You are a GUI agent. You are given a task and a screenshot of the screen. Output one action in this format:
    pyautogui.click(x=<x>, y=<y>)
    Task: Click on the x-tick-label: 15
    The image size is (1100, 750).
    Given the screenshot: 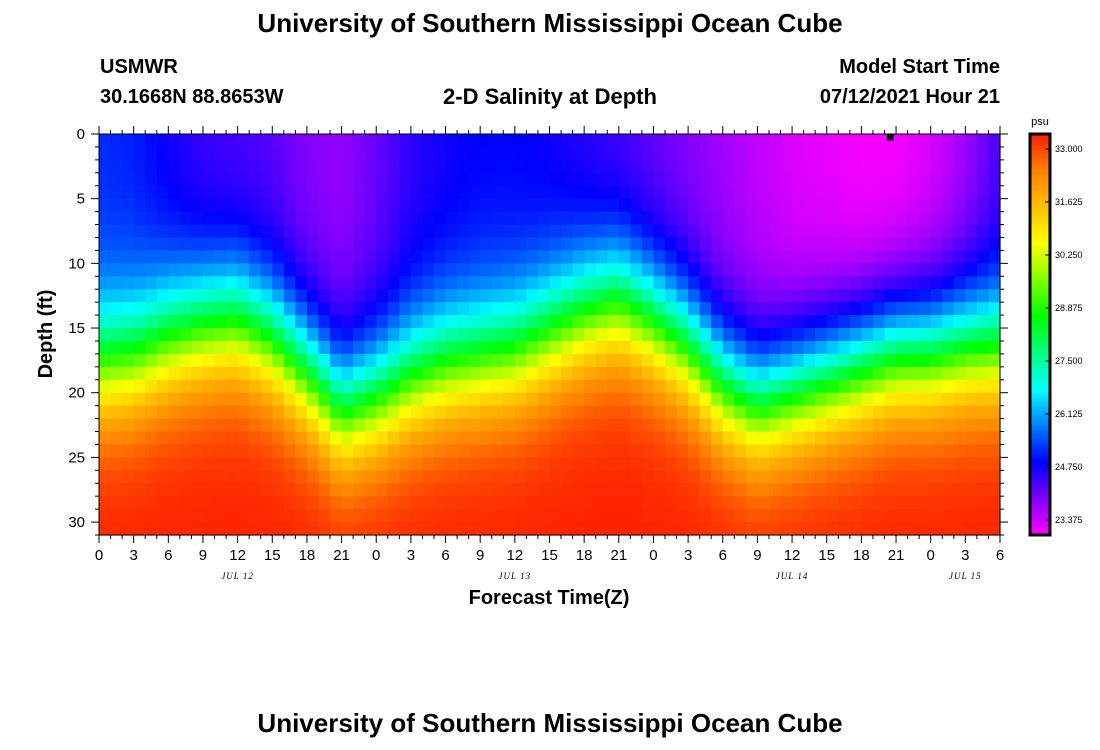 What is the action you would take?
    pyautogui.click(x=272, y=555)
    